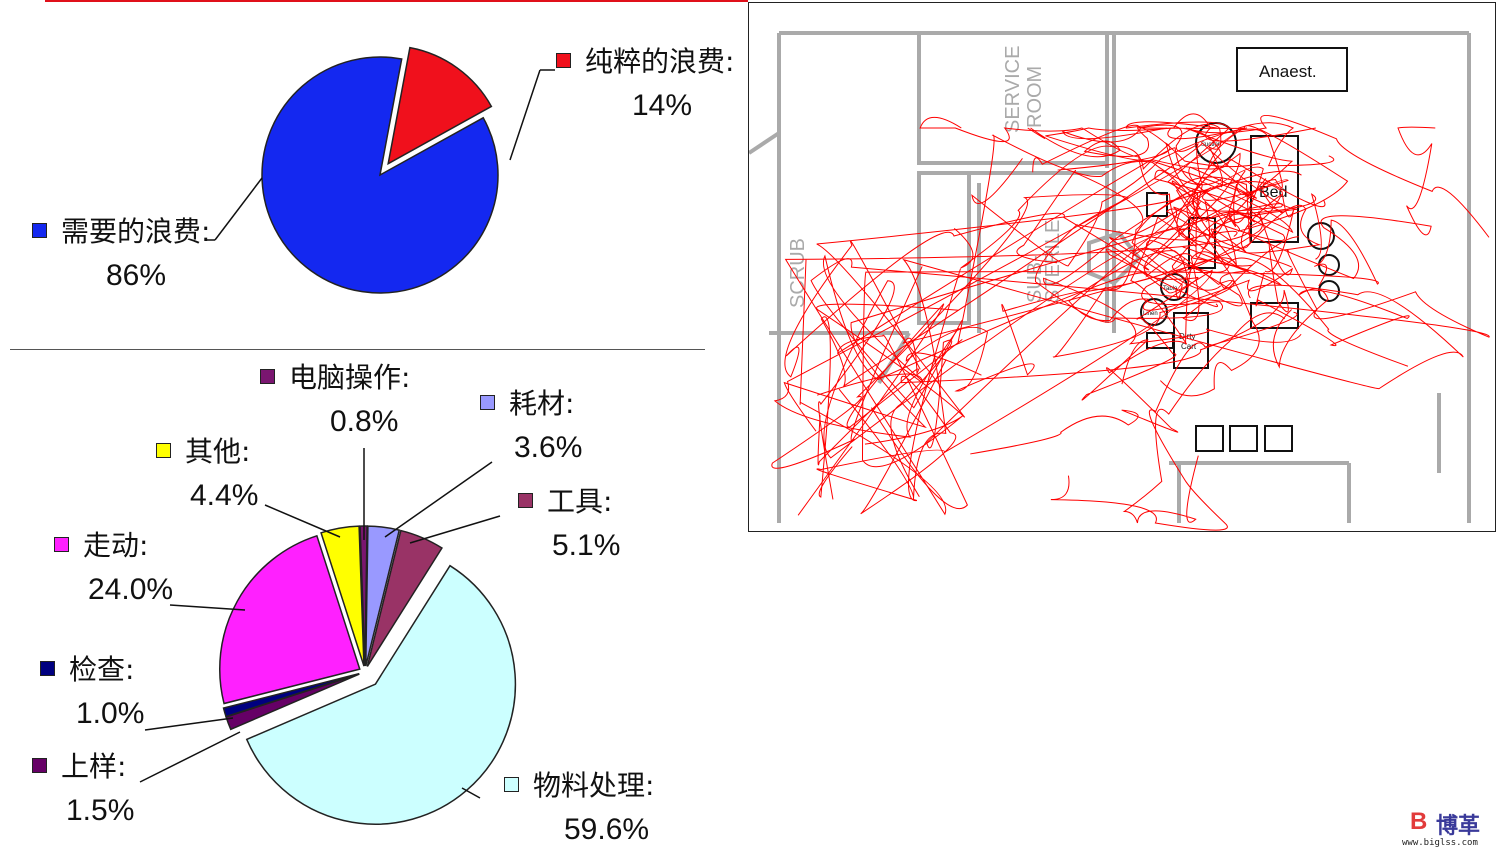 The width and height of the screenshot is (1502, 852). Describe the element at coordinates (1458, 826) in the screenshot. I see `logo-name: 博革` at that location.